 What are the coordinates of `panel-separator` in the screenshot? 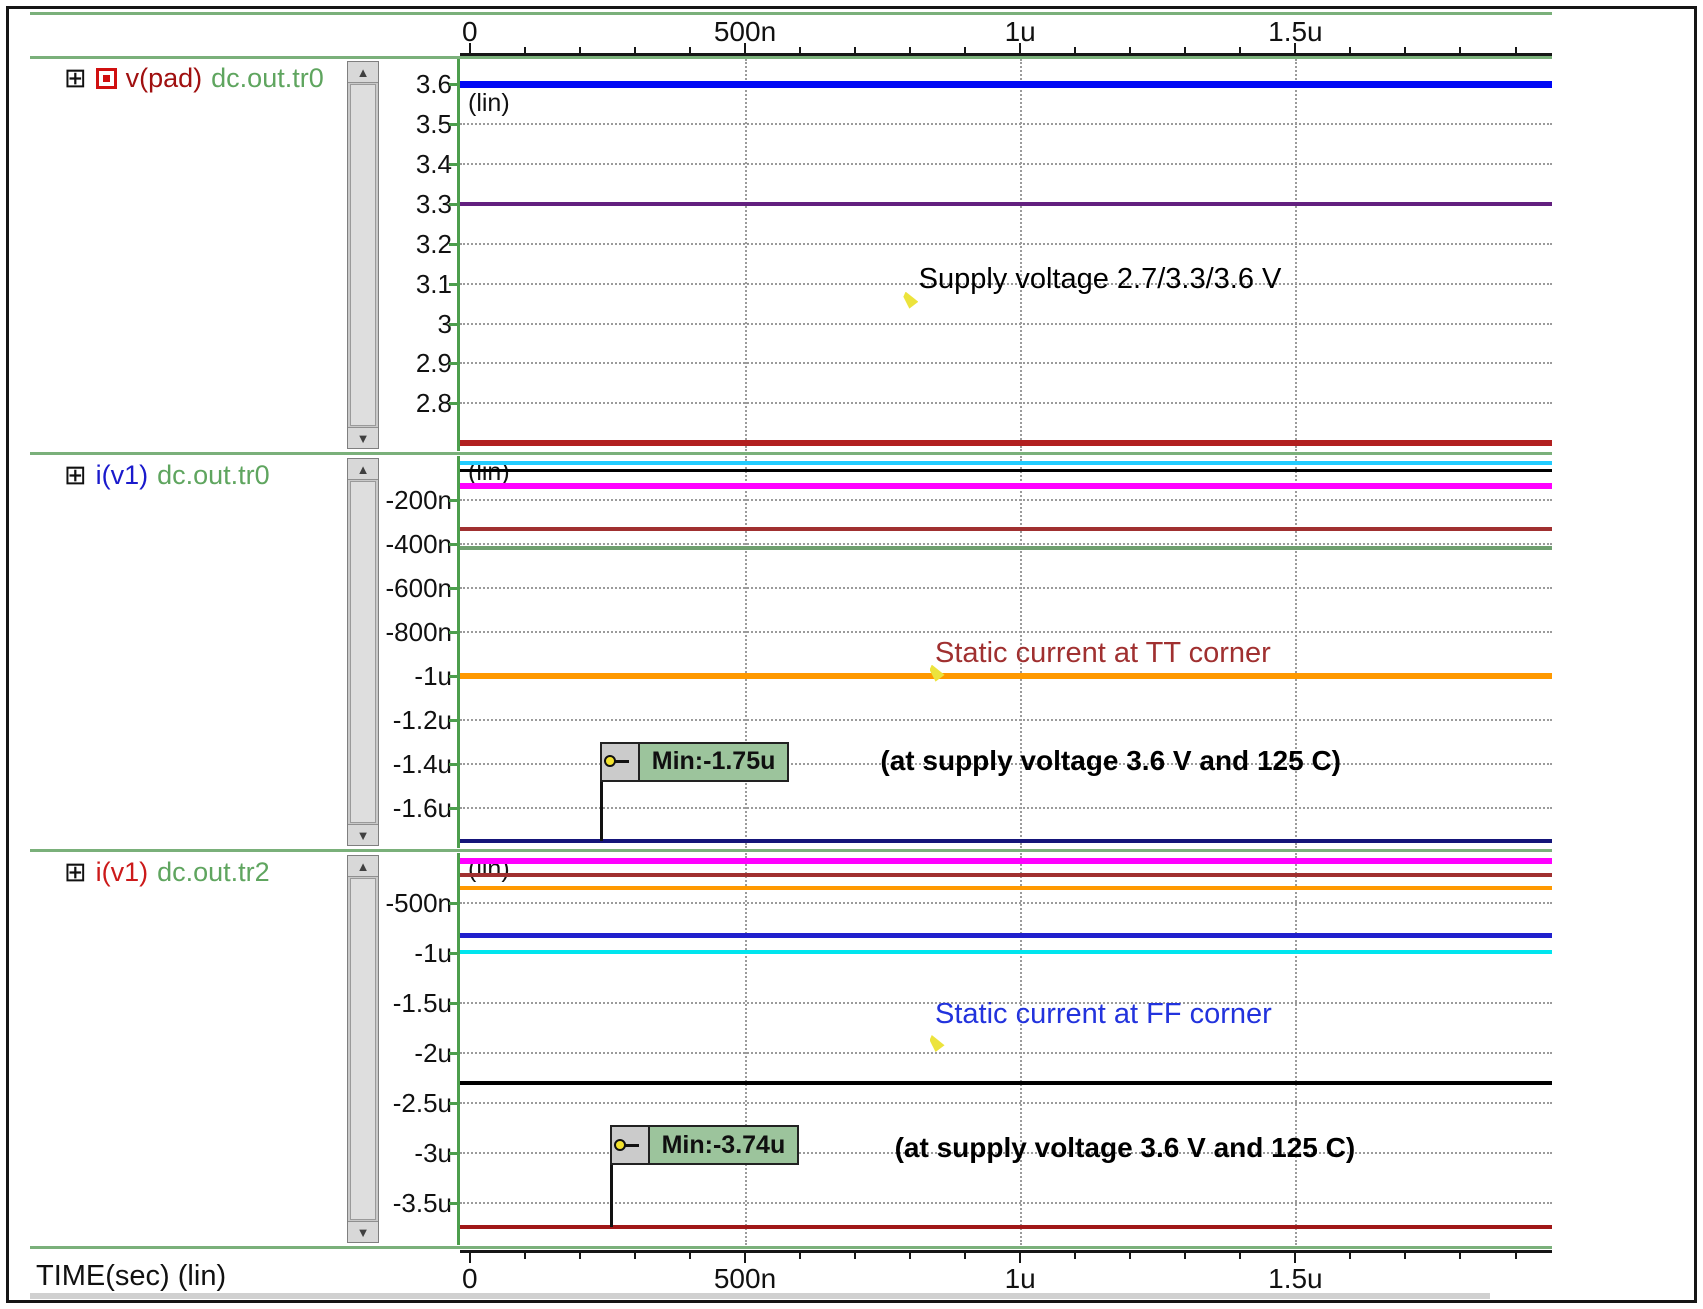 It's located at (791, 57).